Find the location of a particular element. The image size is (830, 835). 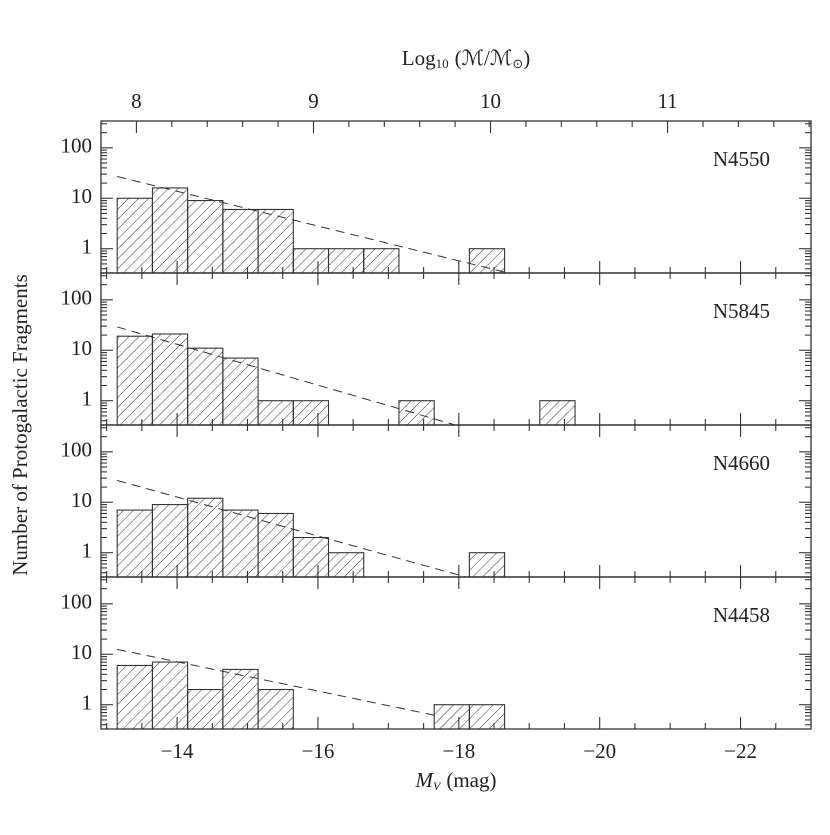

top-title-part: ) is located at coordinates (526, 58).